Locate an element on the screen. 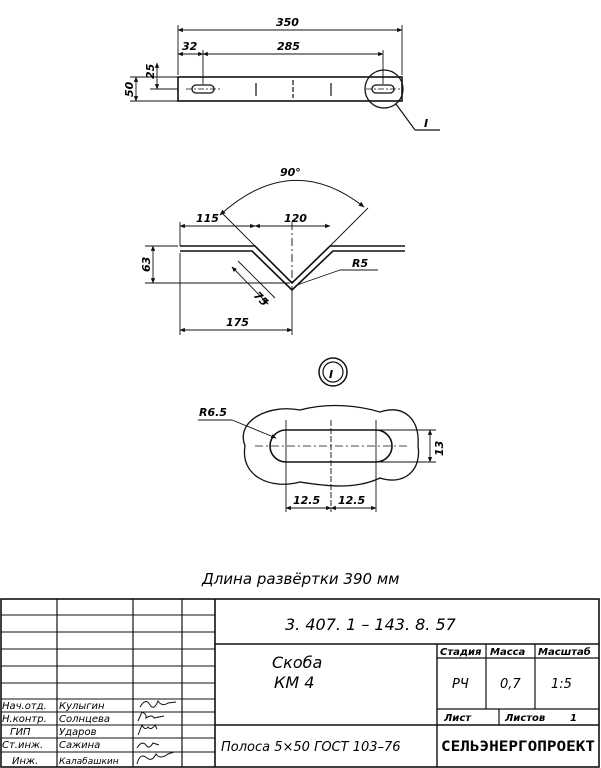  scale-value: 1:5 is located at coordinates (561, 684).